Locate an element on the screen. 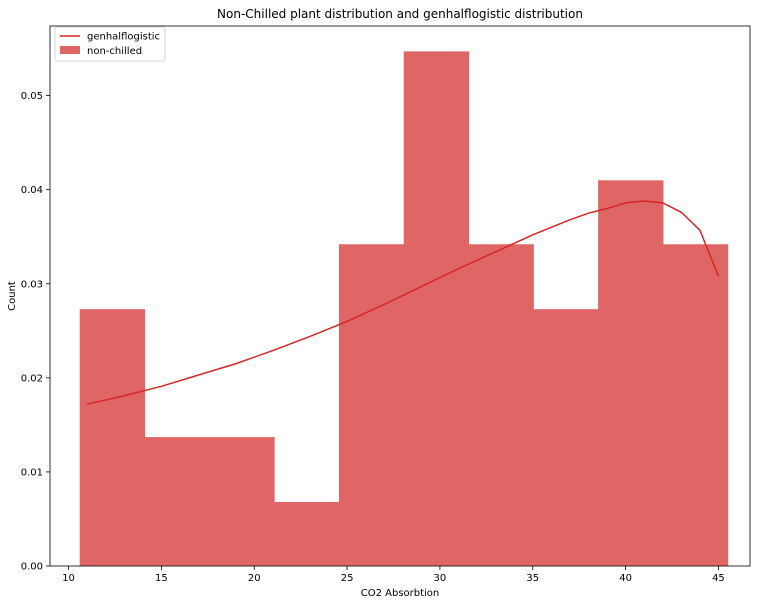 Image resolution: width=758 pixels, height=608 pixels. y-tick-label: 0.03 is located at coordinates (32, 284).